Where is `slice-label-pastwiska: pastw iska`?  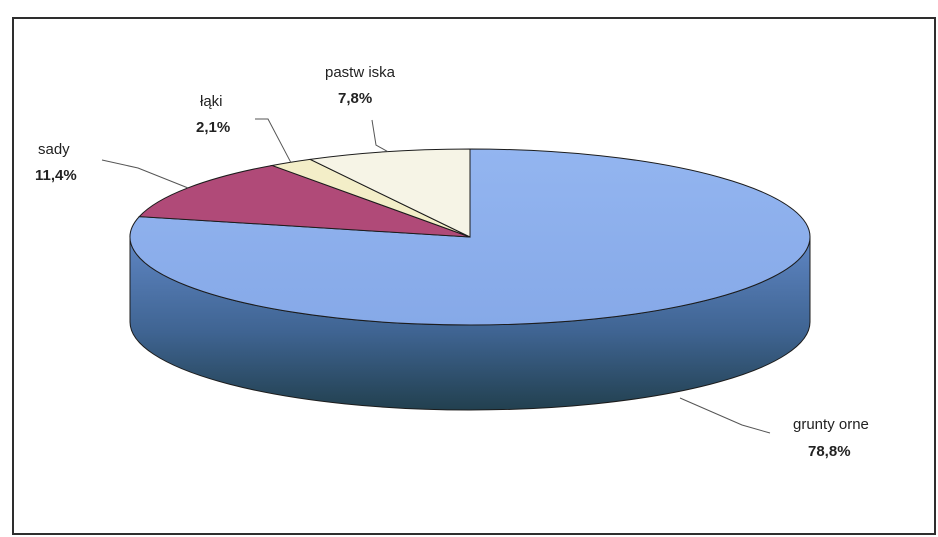 slice-label-pastwiska: pastw iska is located at coordinates (360, 72).